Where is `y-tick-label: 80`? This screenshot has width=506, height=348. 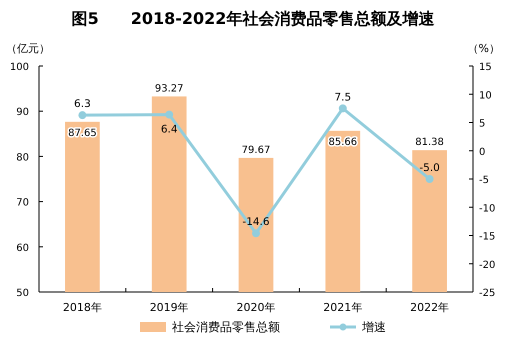 y-tick-label: 80 is located at coordinates (22, 158).